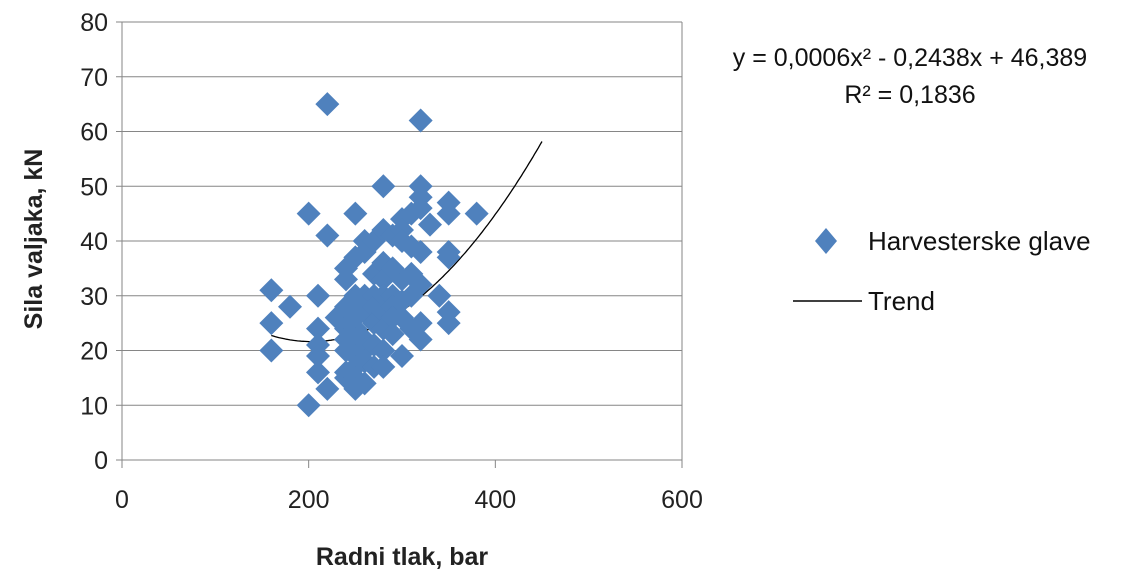 The height and width of the screenshot is (576, 1141). I want to click on y-tick-label: 70, so click(94, 78).